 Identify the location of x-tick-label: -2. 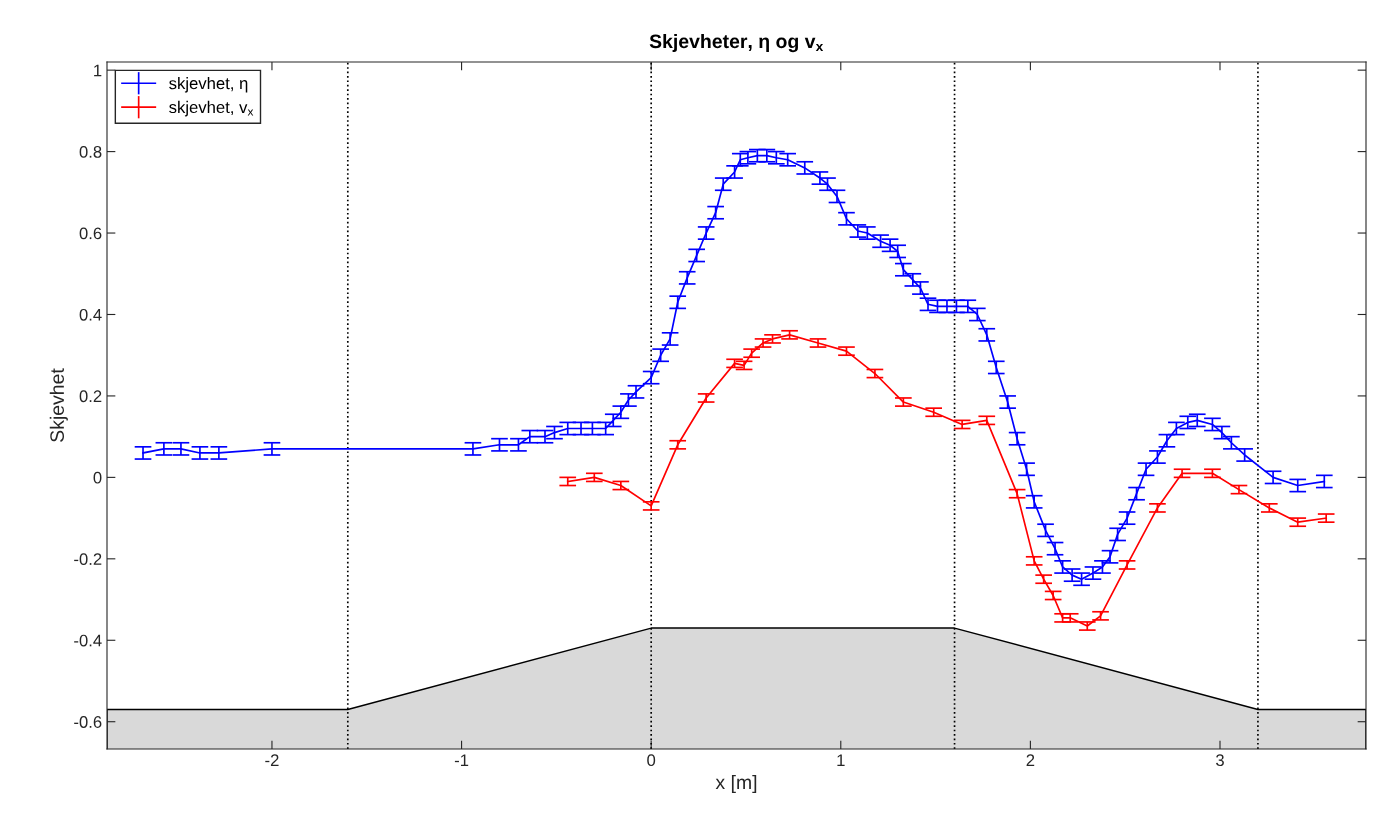
(272, 760).